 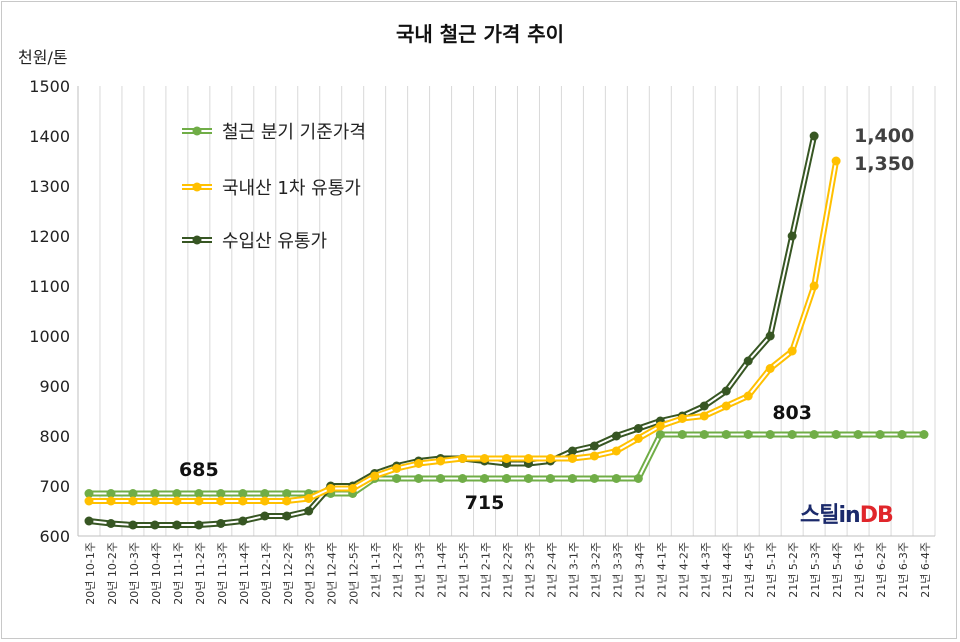 I want to click on brand-logo: 스틸inDB, so click(x=847, y=513).